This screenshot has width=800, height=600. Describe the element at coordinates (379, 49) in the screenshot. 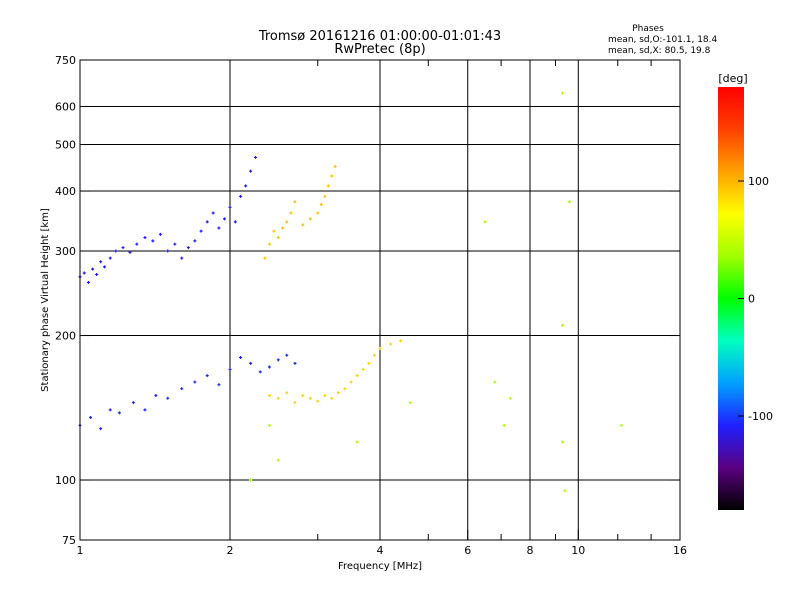

I see `chart-title-line2: RwPretec (8p)` at that location.